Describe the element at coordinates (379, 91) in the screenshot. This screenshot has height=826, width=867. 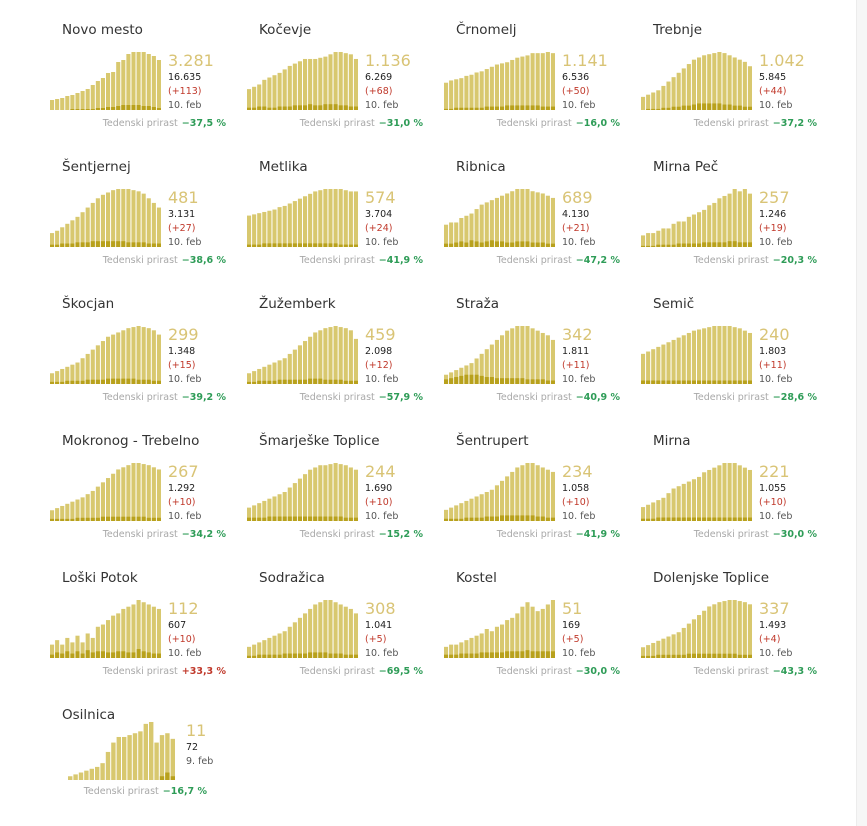
I see `daily-change-value: (+68)` at that location.